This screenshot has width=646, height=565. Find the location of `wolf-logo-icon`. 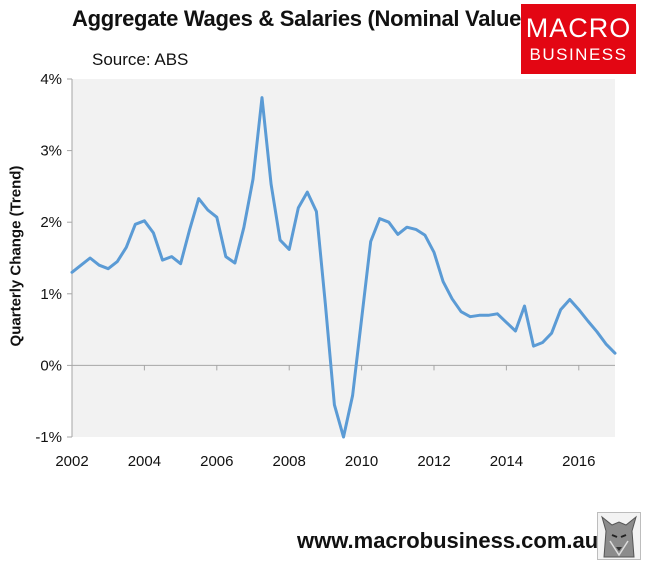

wolf-logo-icon is located at coordinates (619, 536).